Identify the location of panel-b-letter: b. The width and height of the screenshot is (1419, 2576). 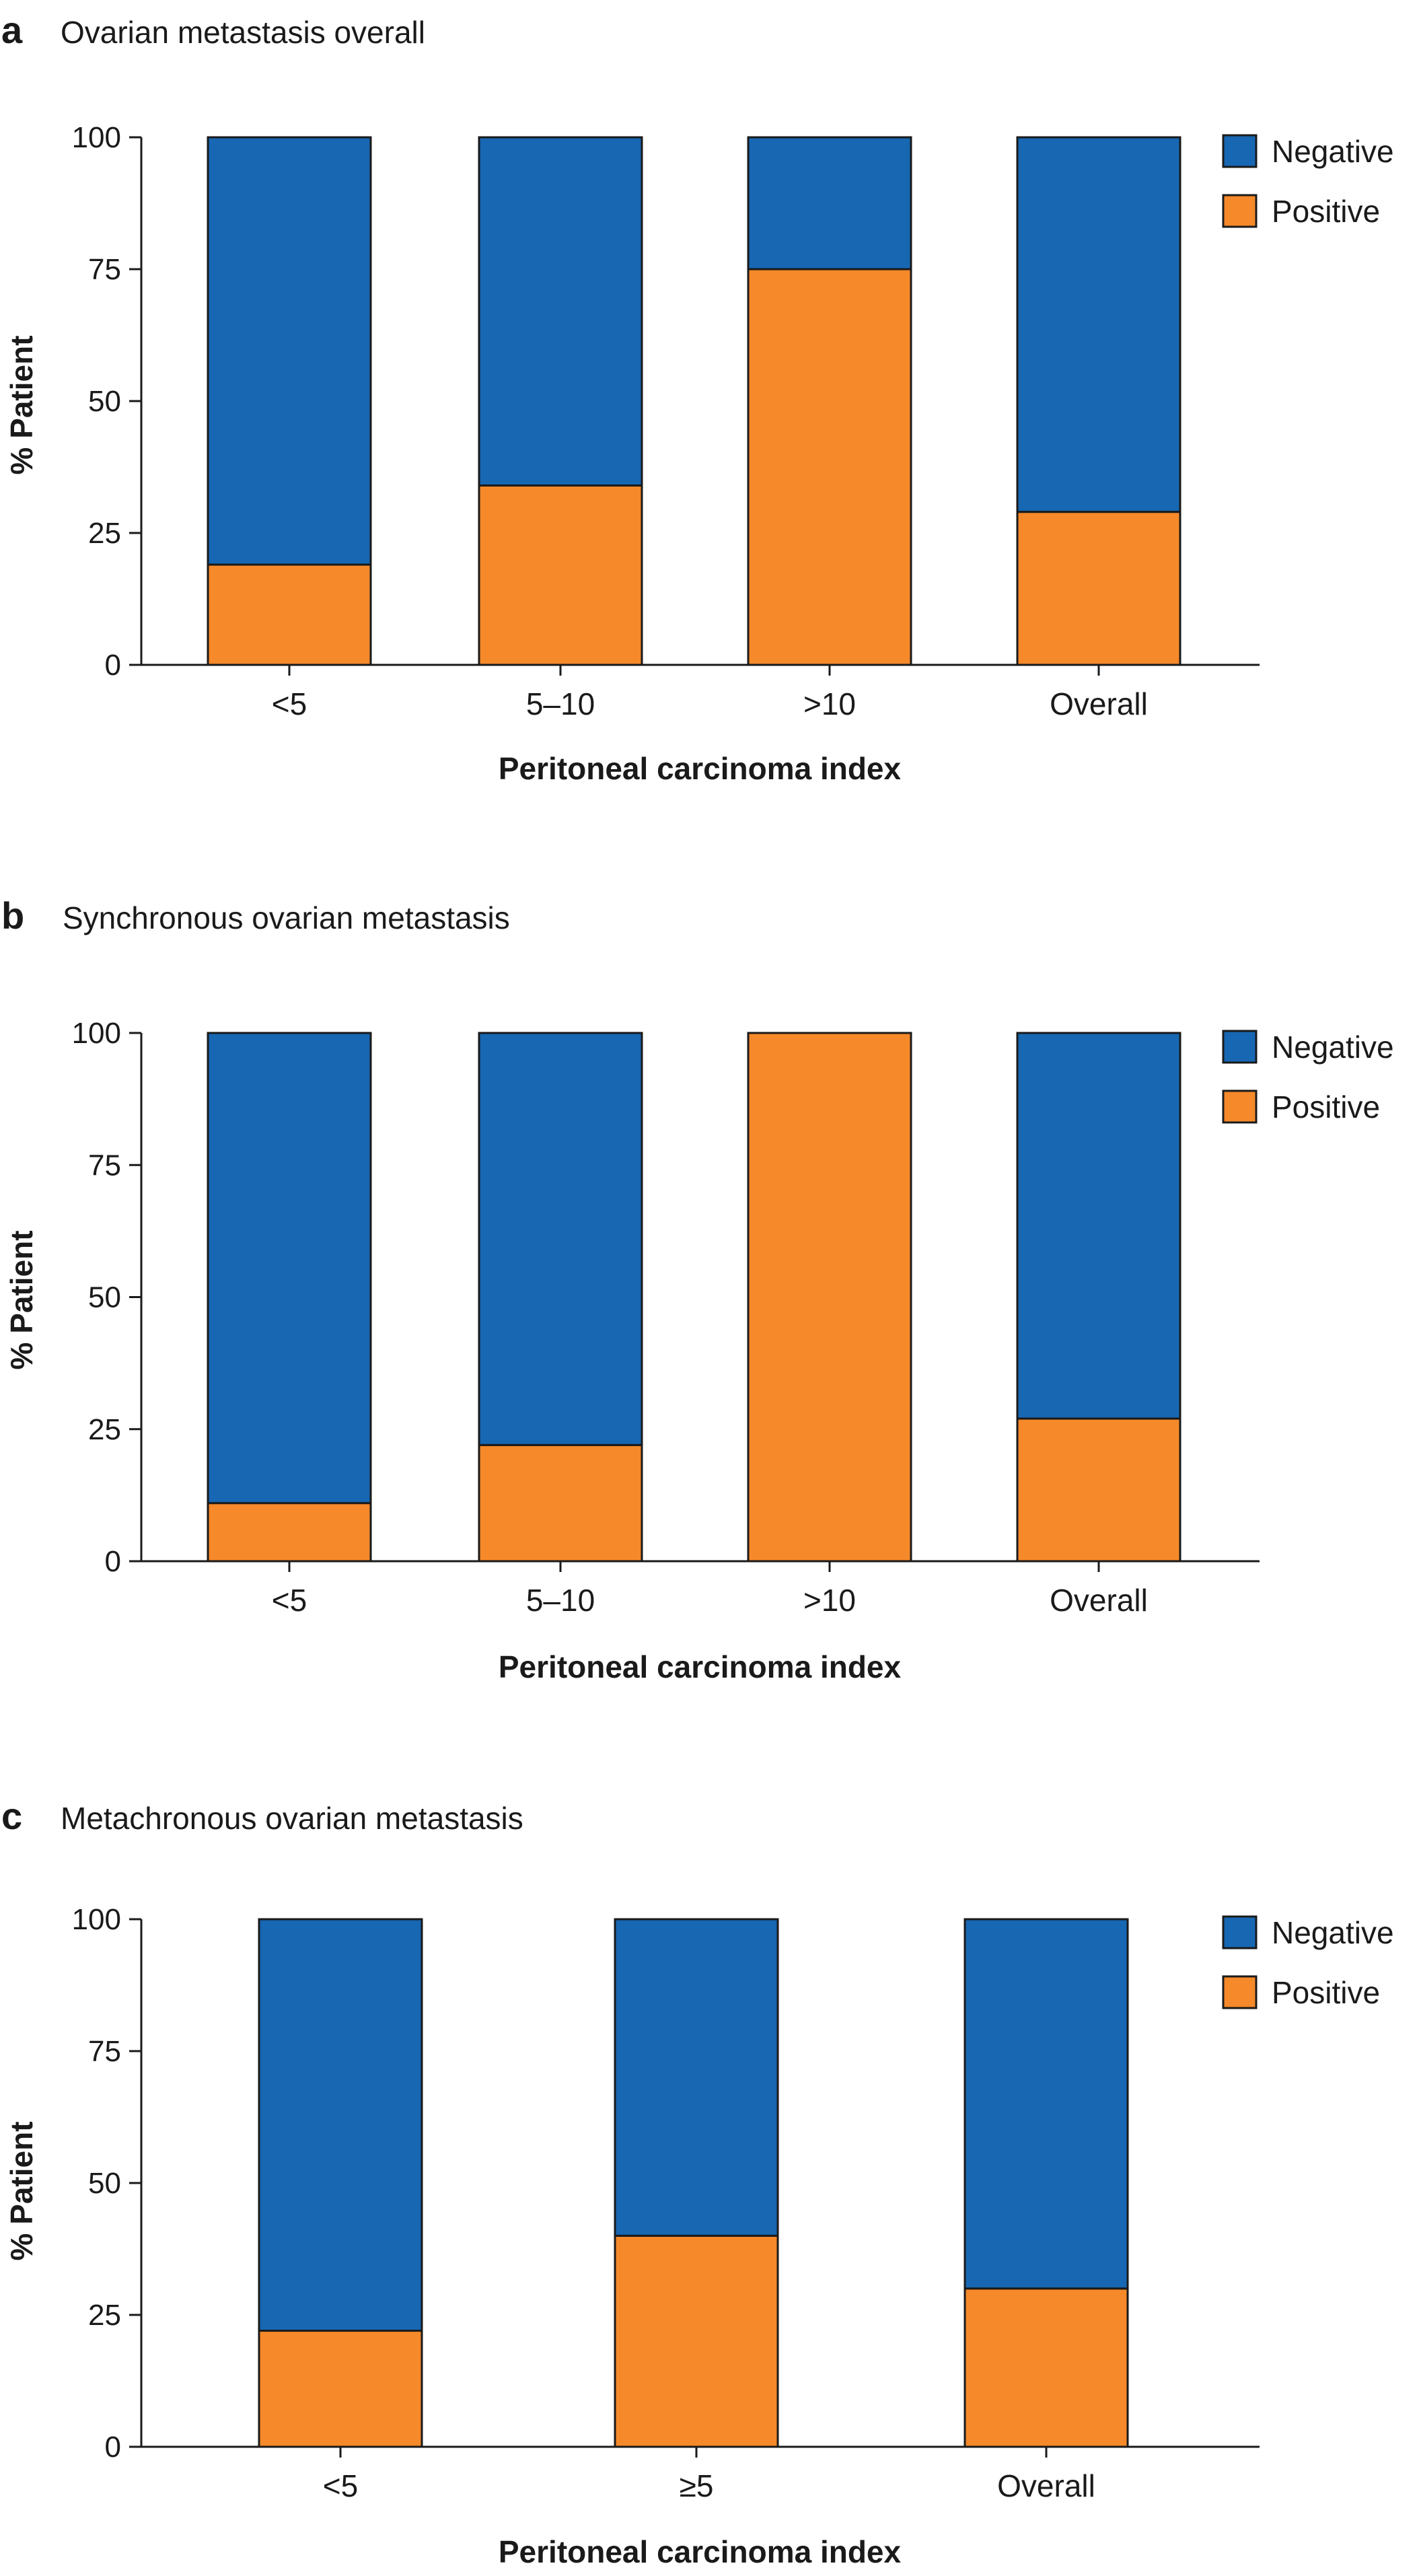
(12, 915).